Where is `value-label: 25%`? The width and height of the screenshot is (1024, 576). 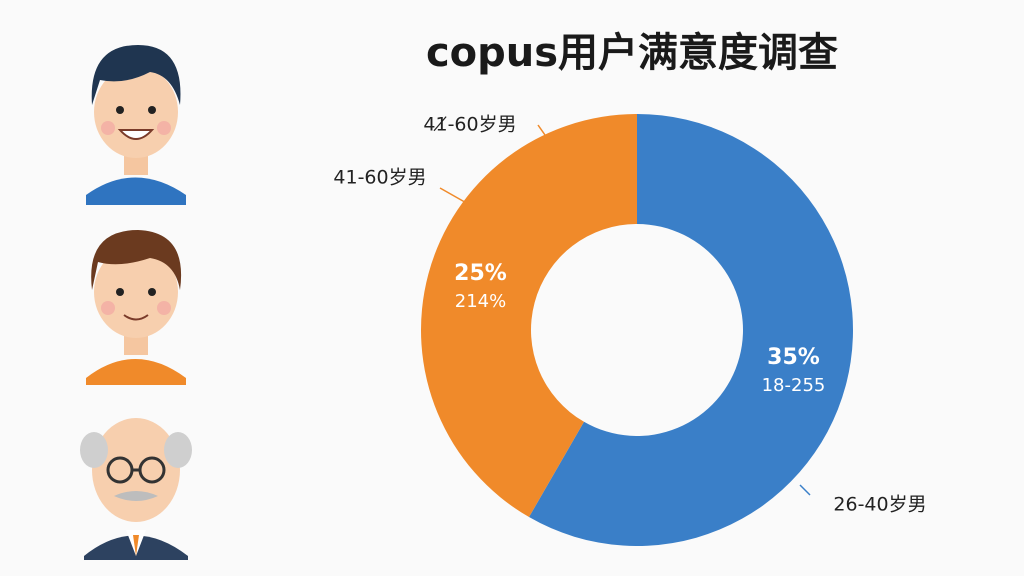
value-label: 25% is located at coordinates (480, 273).